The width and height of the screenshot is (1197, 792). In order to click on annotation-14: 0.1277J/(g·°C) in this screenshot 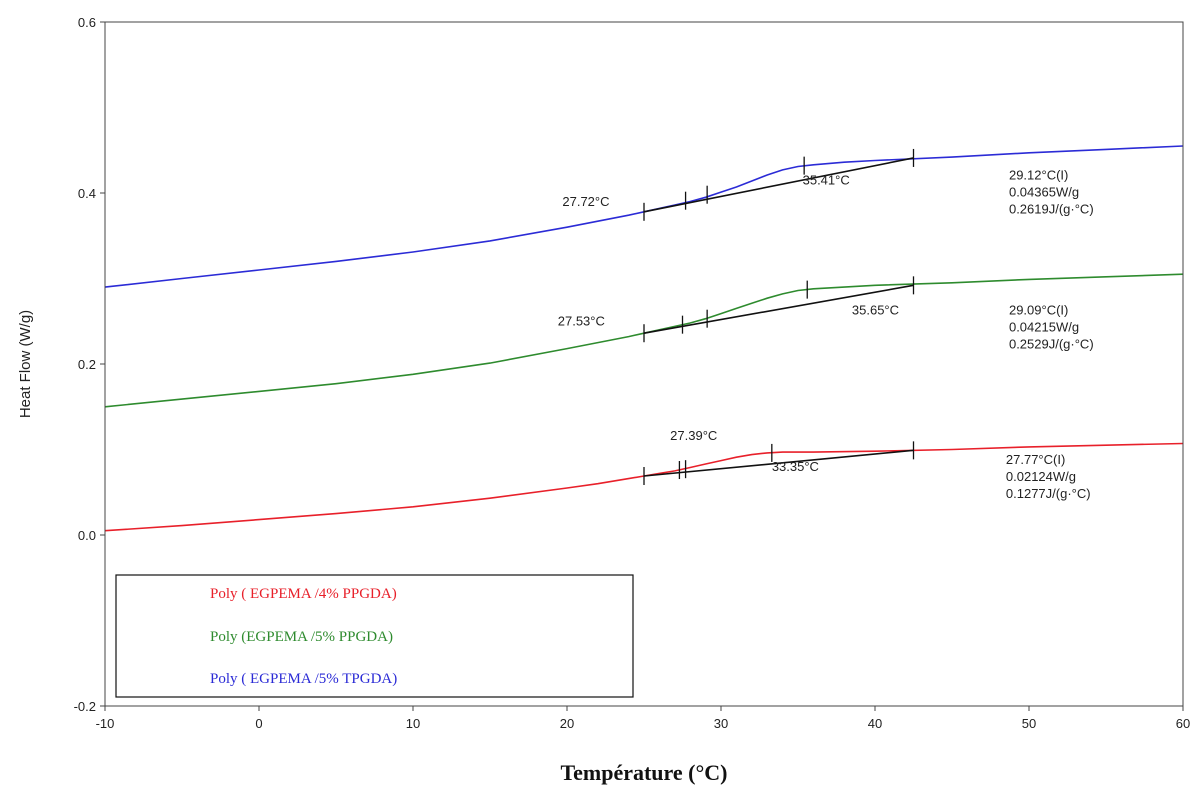, I will do `click(1048, 493)`.